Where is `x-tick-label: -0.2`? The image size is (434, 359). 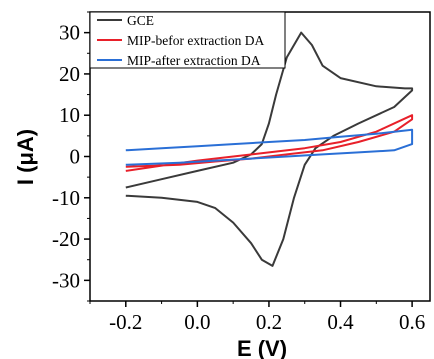
x-tick-label: -0.2 is located at coordinates (125, 322).